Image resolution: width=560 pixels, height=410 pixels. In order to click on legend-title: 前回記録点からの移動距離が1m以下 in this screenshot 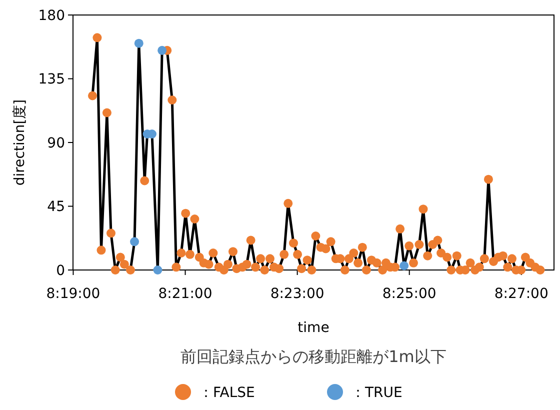, I will do `click(313, 356)`.